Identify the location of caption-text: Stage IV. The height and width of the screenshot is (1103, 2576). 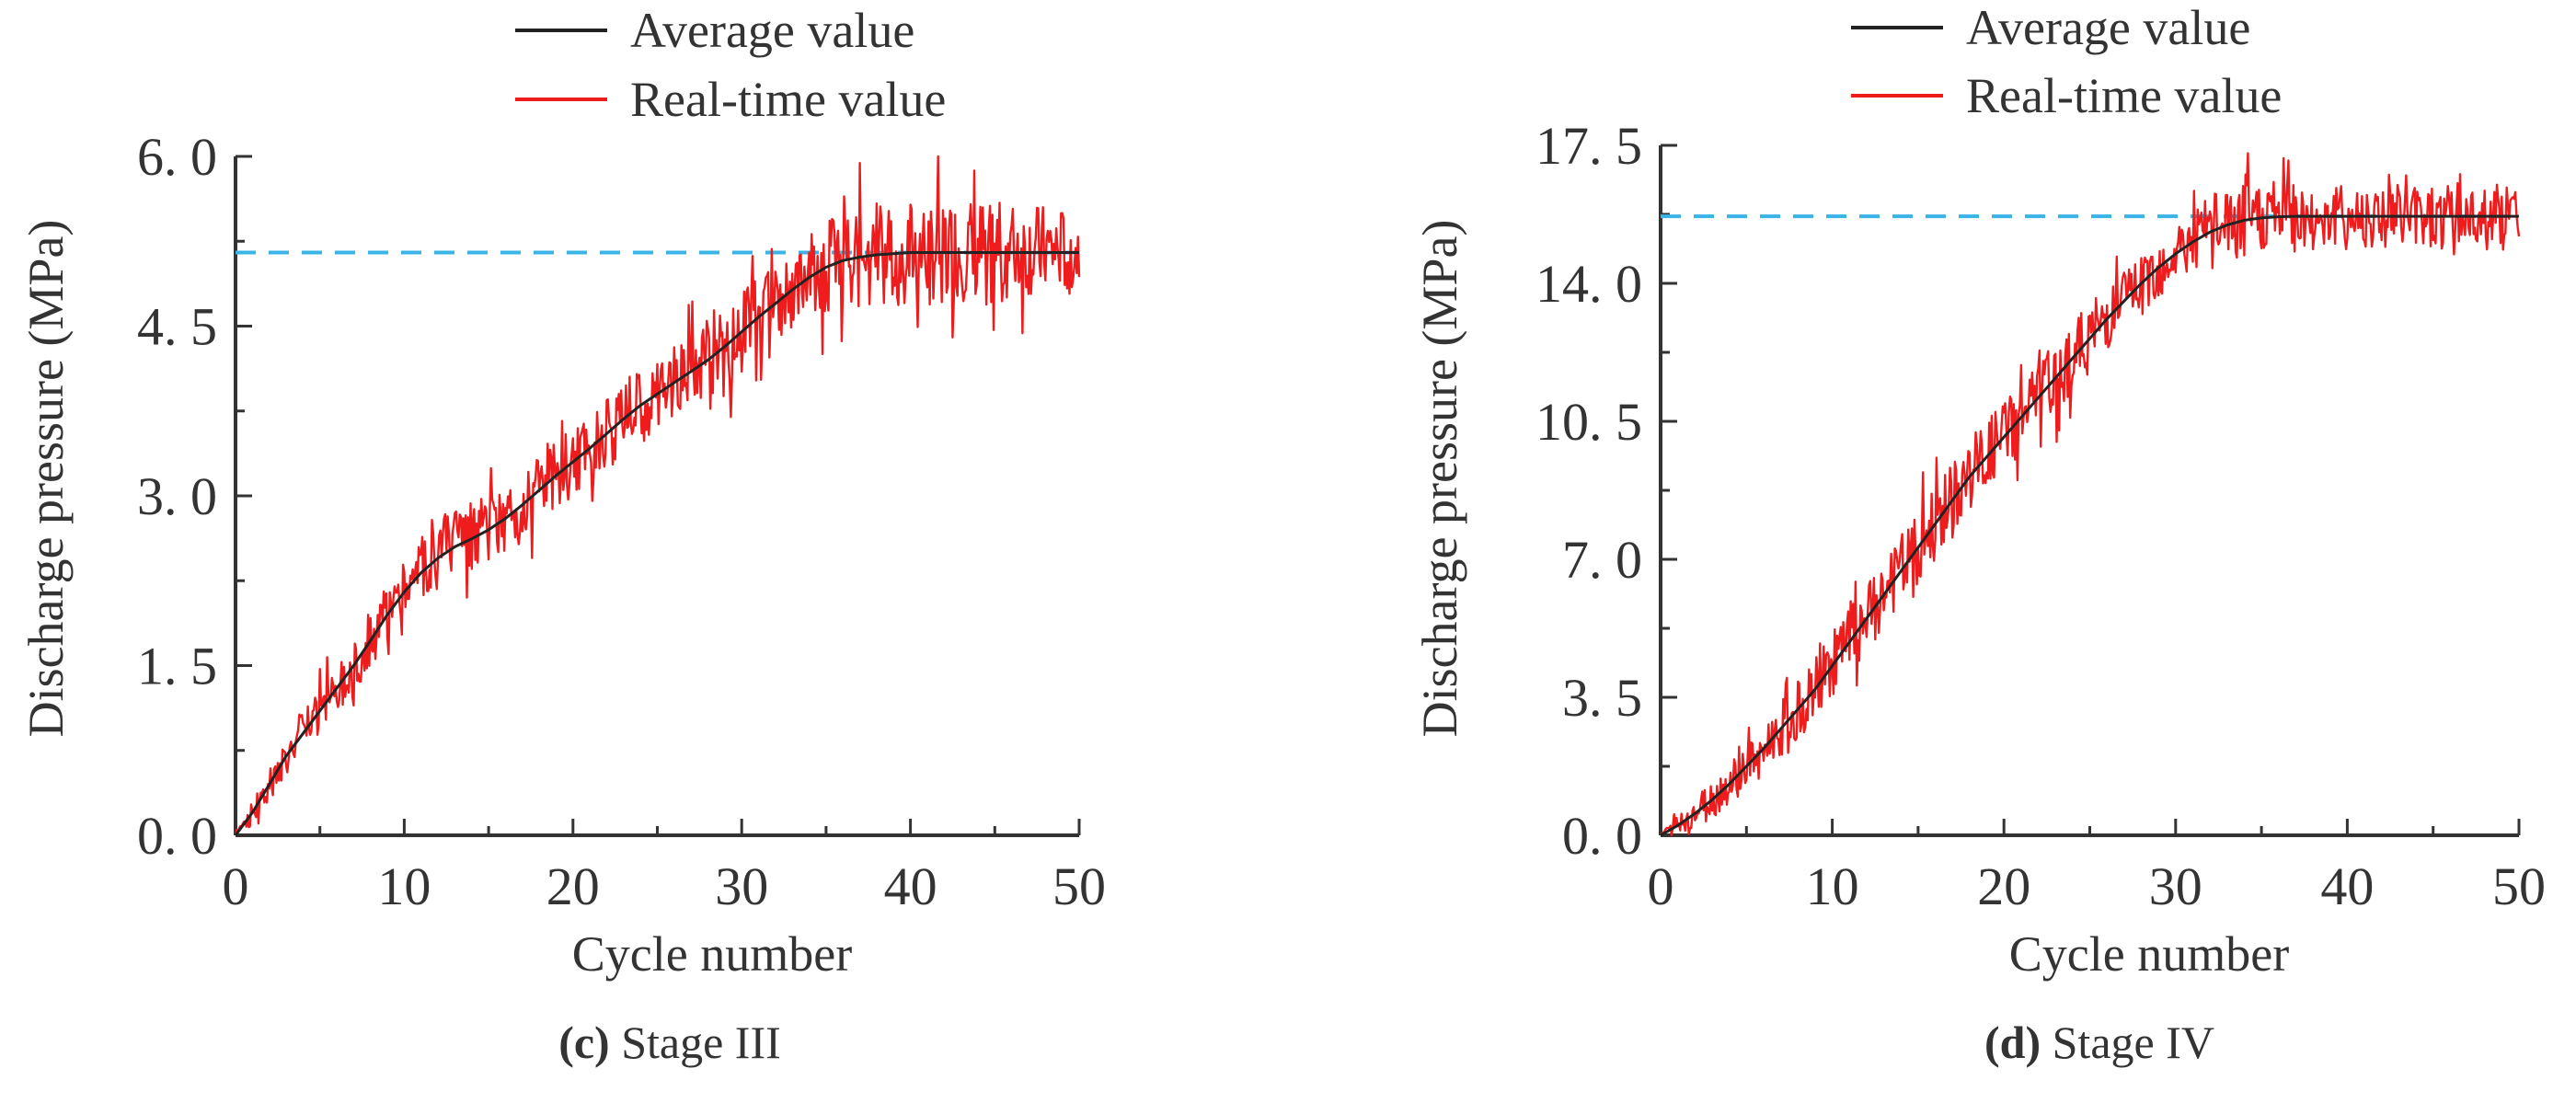
(2127, 1042).